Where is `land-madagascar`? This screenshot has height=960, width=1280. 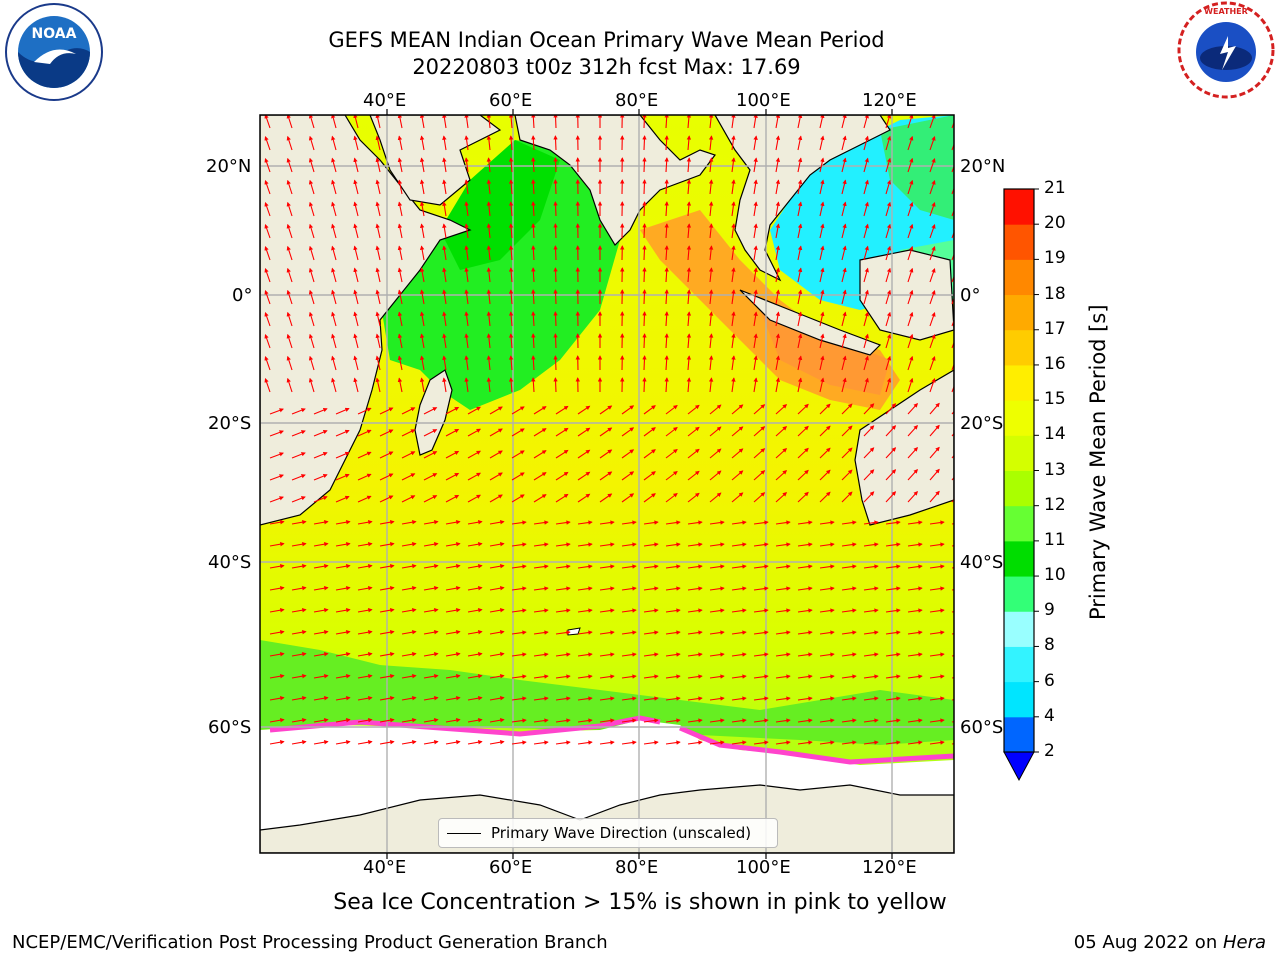
land-madagascar is located at coordinates (433, 412).